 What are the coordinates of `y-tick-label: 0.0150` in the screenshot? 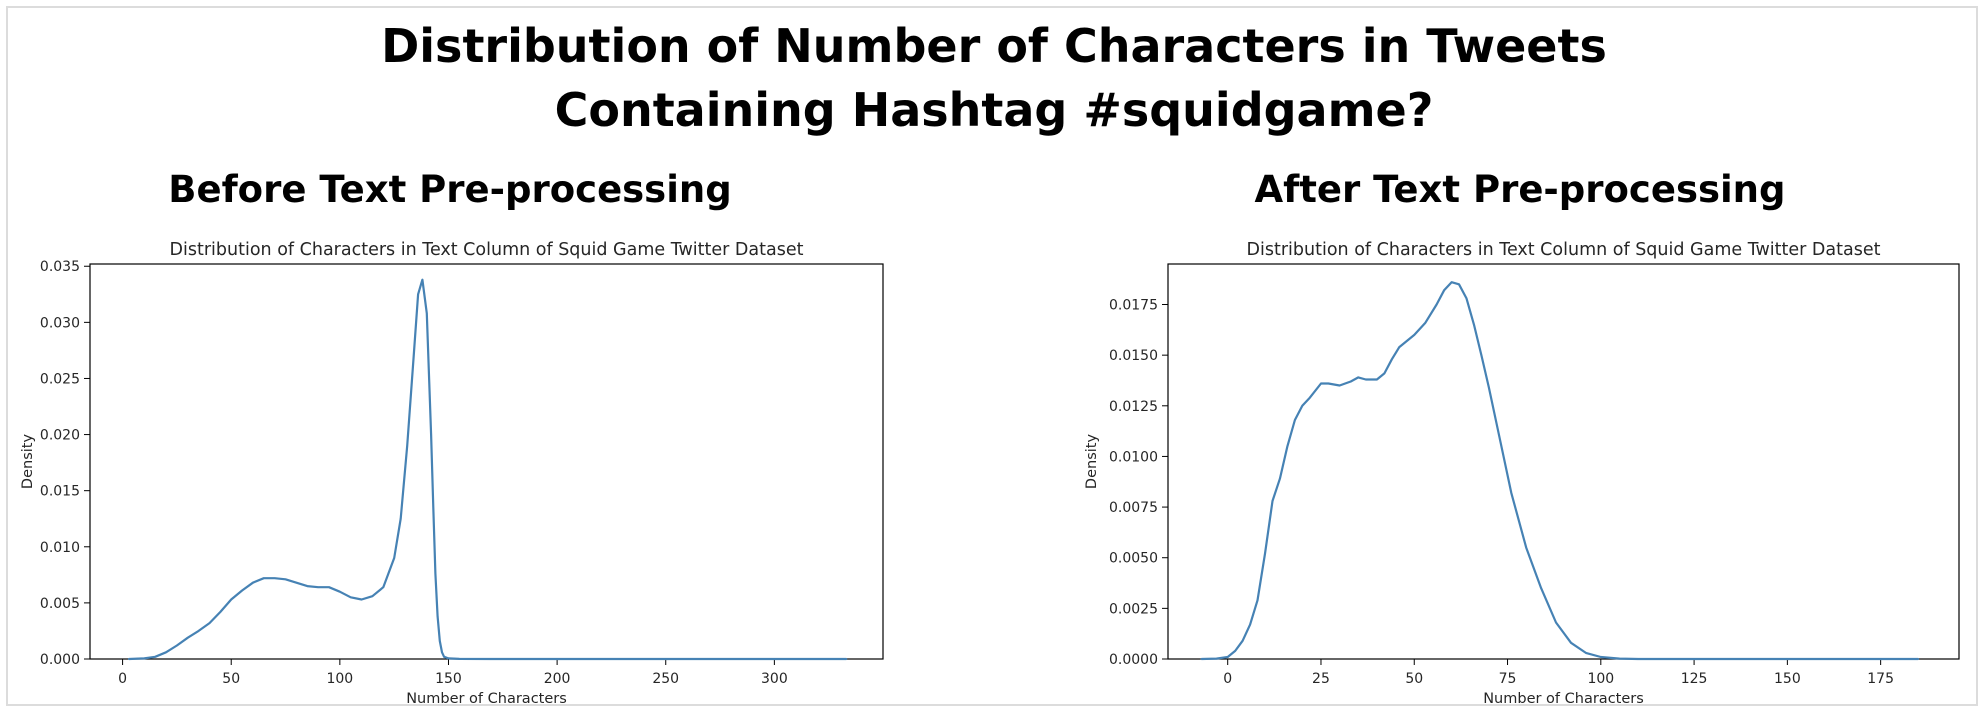 It's located at (1133, 356).